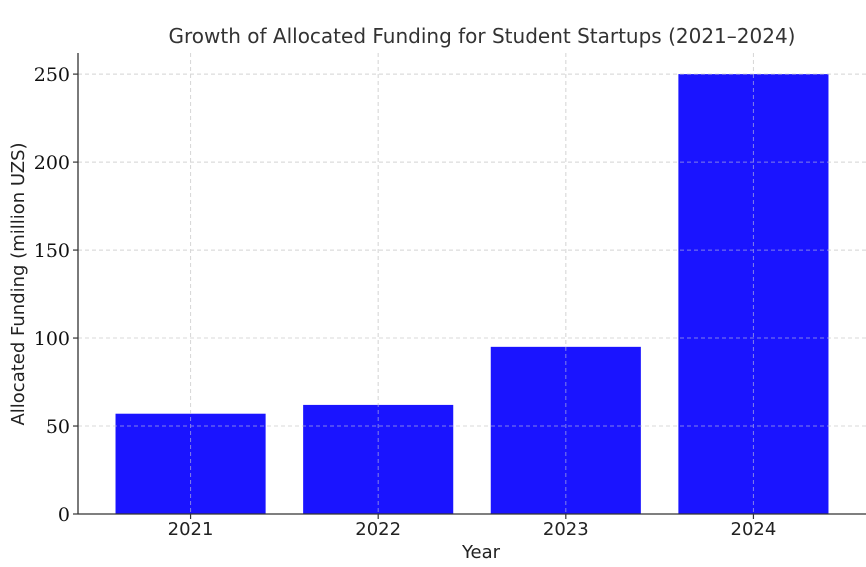 The image size is (866, 567). Describe the element at coordinates (754, 529) in the screenshot. I see `x-tick-label: 2024` at that location.